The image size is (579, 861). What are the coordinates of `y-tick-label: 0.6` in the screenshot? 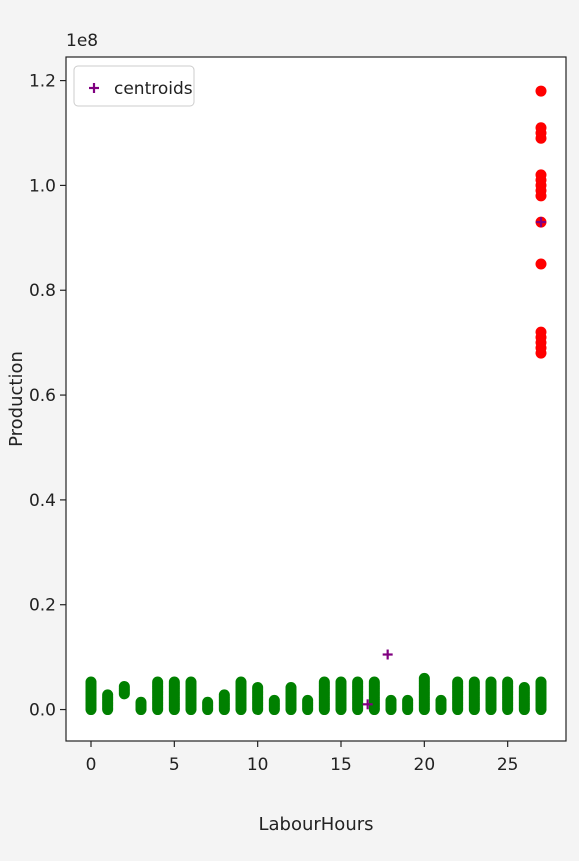 It's located at (42, 396).